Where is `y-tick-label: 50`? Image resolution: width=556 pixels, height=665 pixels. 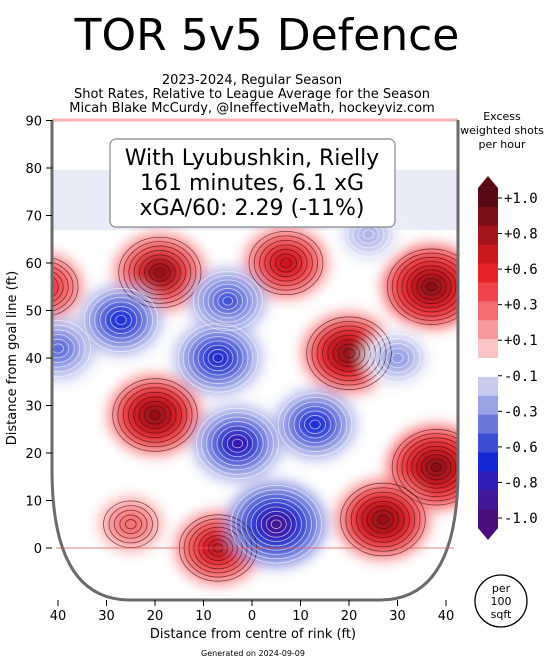
y-tick-label: 50 is located at coordinates (33, 312).